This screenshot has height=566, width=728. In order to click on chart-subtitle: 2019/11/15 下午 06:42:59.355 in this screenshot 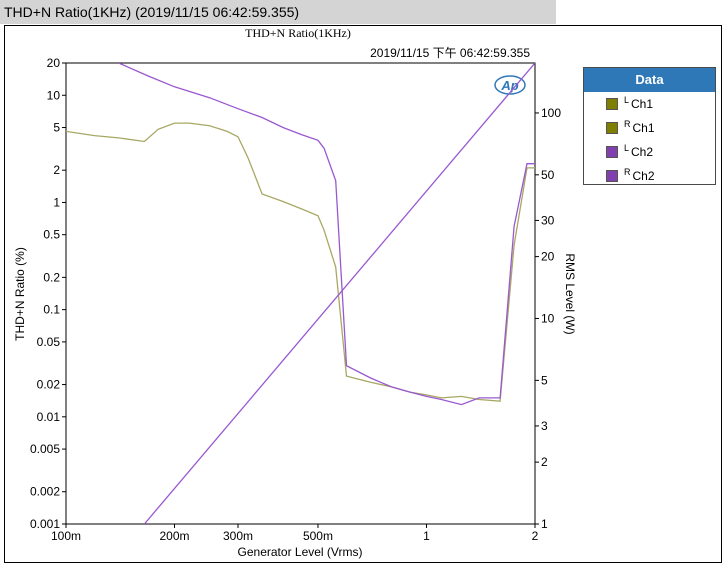, I will do `click(450, 53)`.